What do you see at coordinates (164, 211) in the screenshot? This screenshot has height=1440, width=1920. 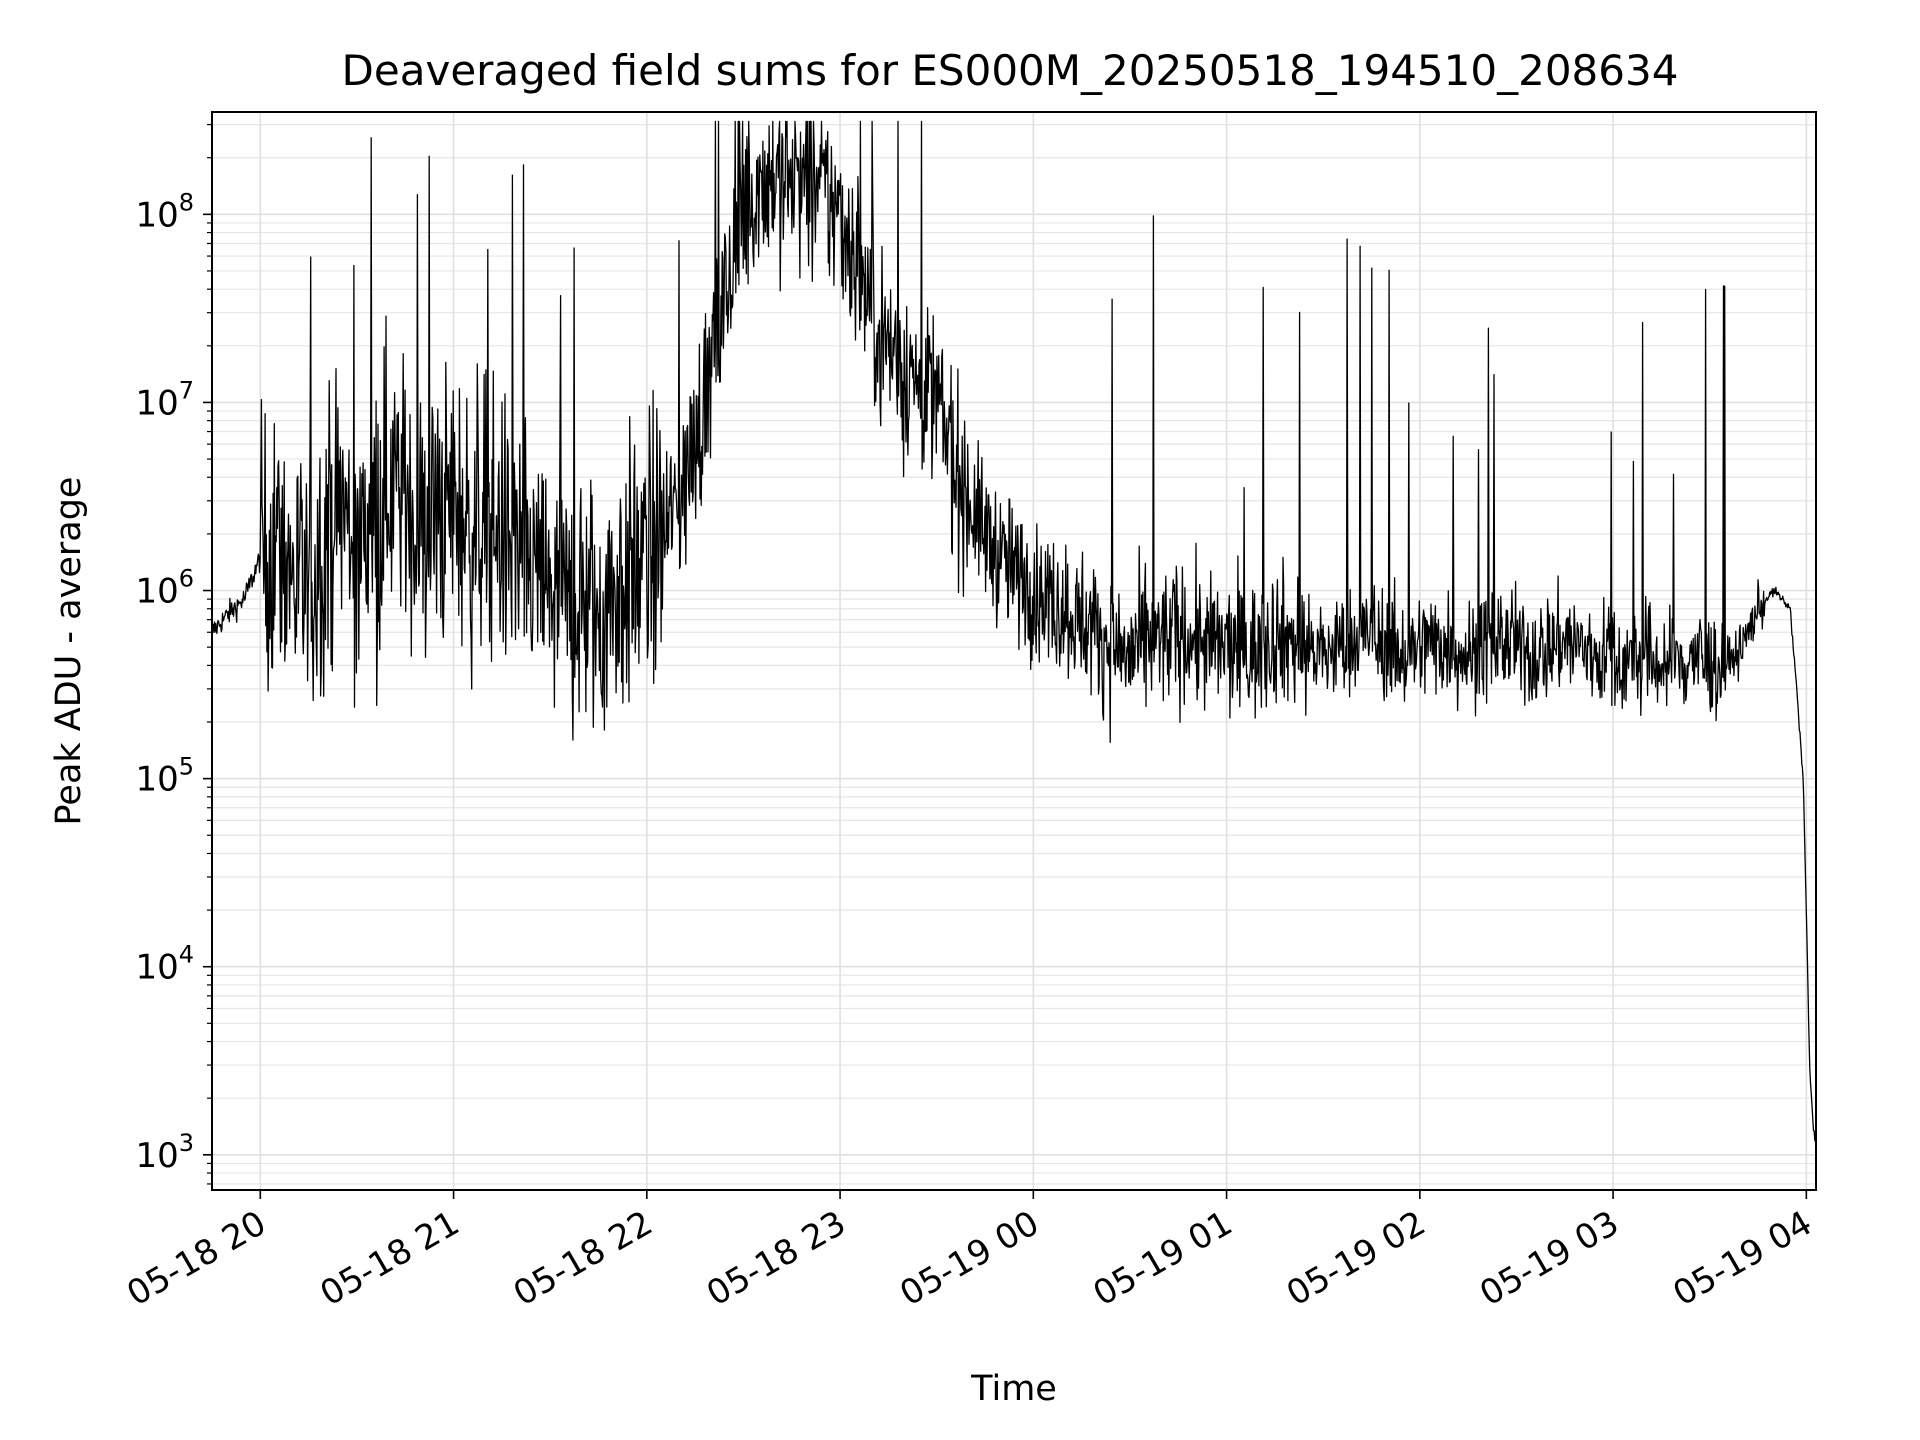 I see `y-tick-label: 10⁸` at bounding box center [164, 211].